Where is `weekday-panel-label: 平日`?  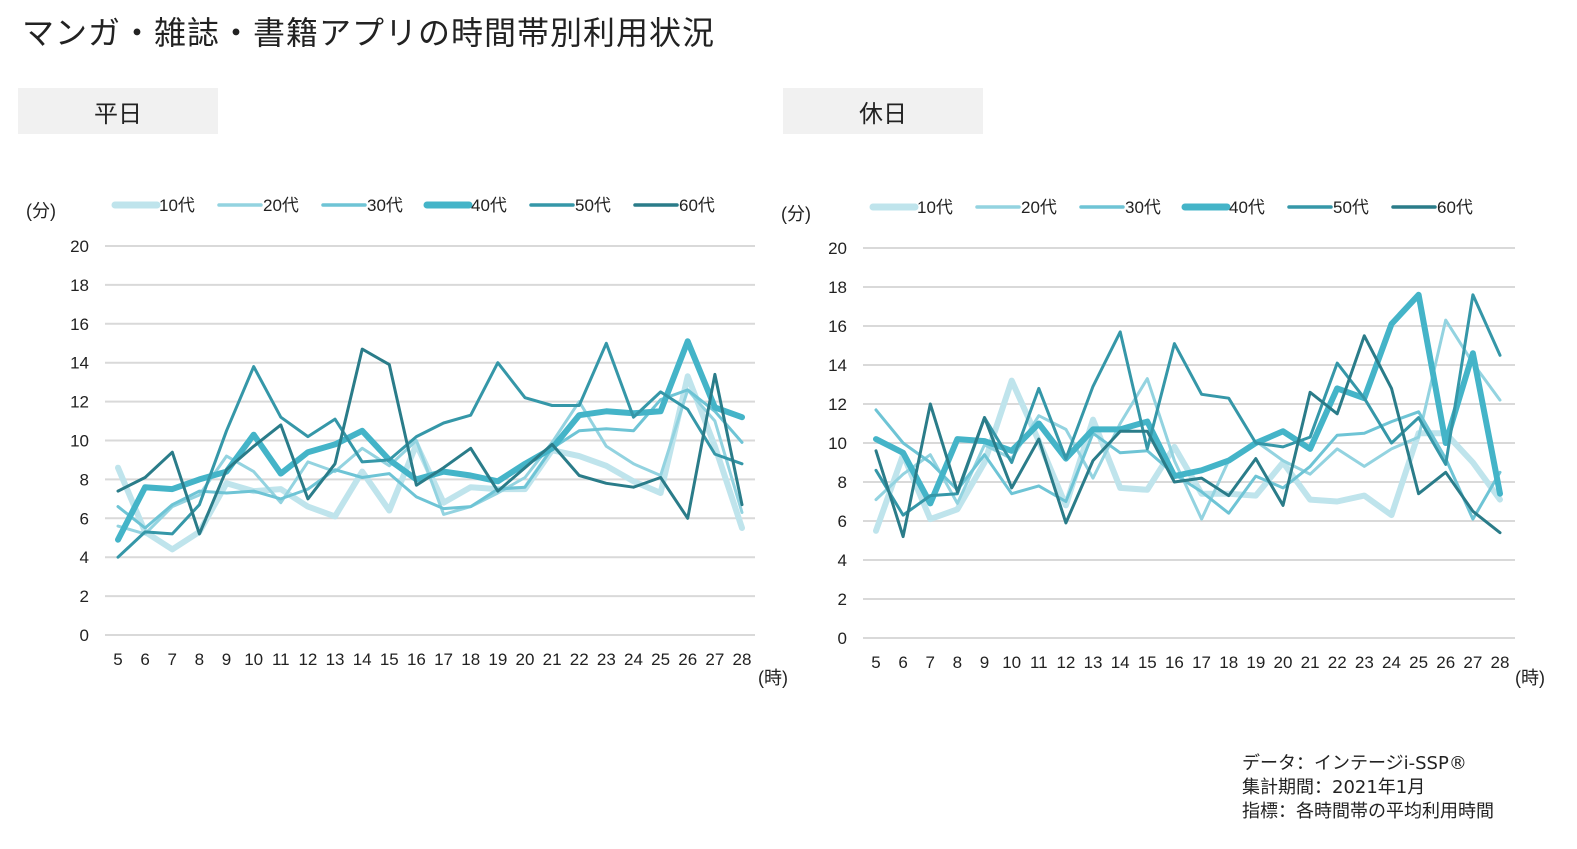 weekday-panel-label: 平日 is located at coordinates (118, 111).